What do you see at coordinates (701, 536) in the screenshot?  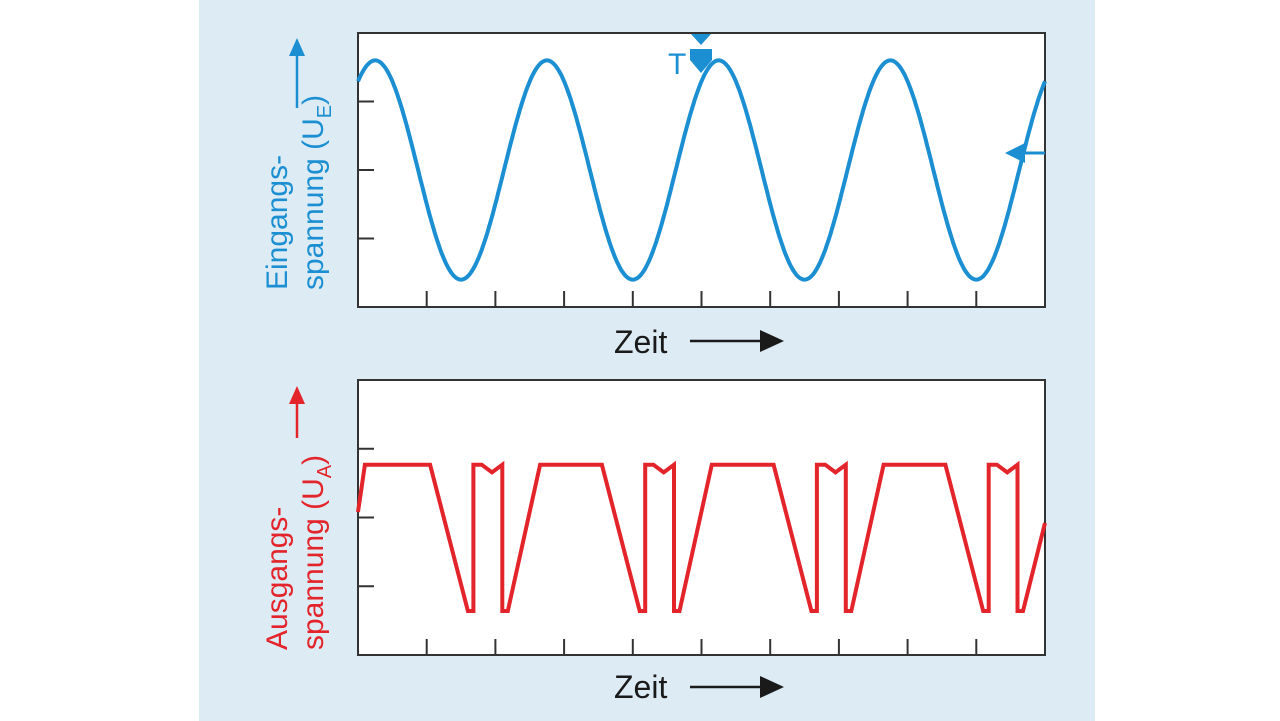 I see `output-signal-line` at bounding box center [701, 536].